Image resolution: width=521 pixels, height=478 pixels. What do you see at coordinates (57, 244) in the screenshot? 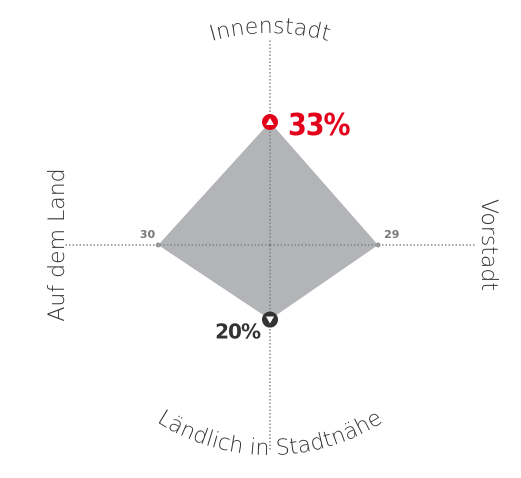
I see `axis-label: Auf dem Land` at bounding box center [57, 244].